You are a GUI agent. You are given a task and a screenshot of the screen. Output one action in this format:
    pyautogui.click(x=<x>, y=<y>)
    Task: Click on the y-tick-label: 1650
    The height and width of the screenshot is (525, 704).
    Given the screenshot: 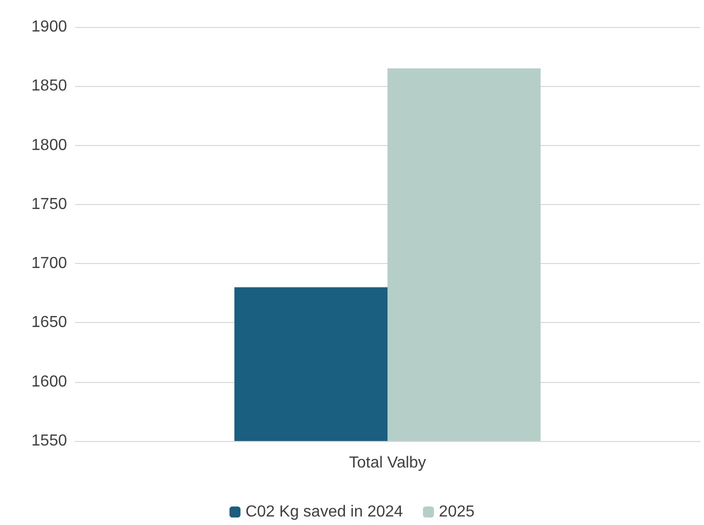 What is the action you would take?
    pyautogui.click(x=49, y=323)
    